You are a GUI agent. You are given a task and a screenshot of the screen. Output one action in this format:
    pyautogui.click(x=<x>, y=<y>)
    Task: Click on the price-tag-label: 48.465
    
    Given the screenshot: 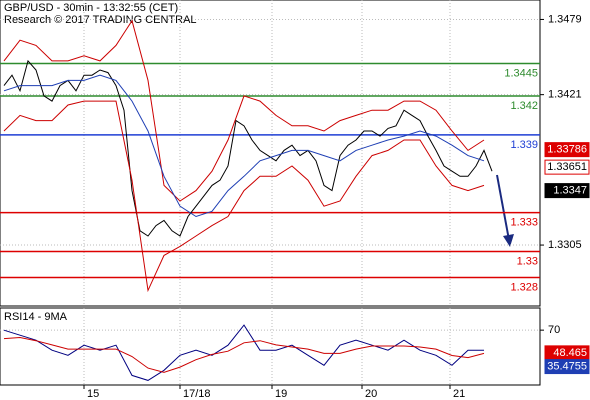 What is the action you would take?
    pyautogui.click(x=570, y=353)
    